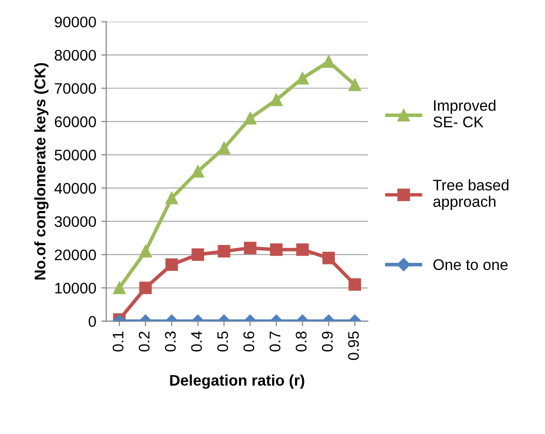  What do you see at coordinates (75, 288) in the screenshot?
I see `y-tick-label: 10000` at bounding box center [75, 288].